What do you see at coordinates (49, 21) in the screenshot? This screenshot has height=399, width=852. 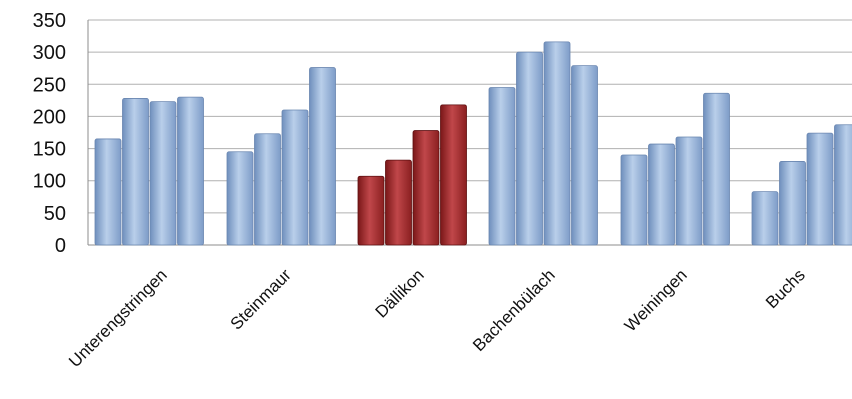 I see `y-tick-label: 350` at bounding box center [49, 21].